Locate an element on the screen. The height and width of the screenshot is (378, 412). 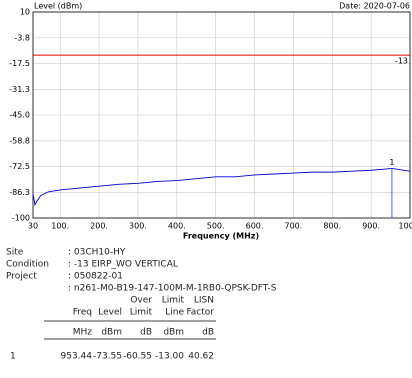
table-cell: -73.55 is located at coordinates (107, 357).